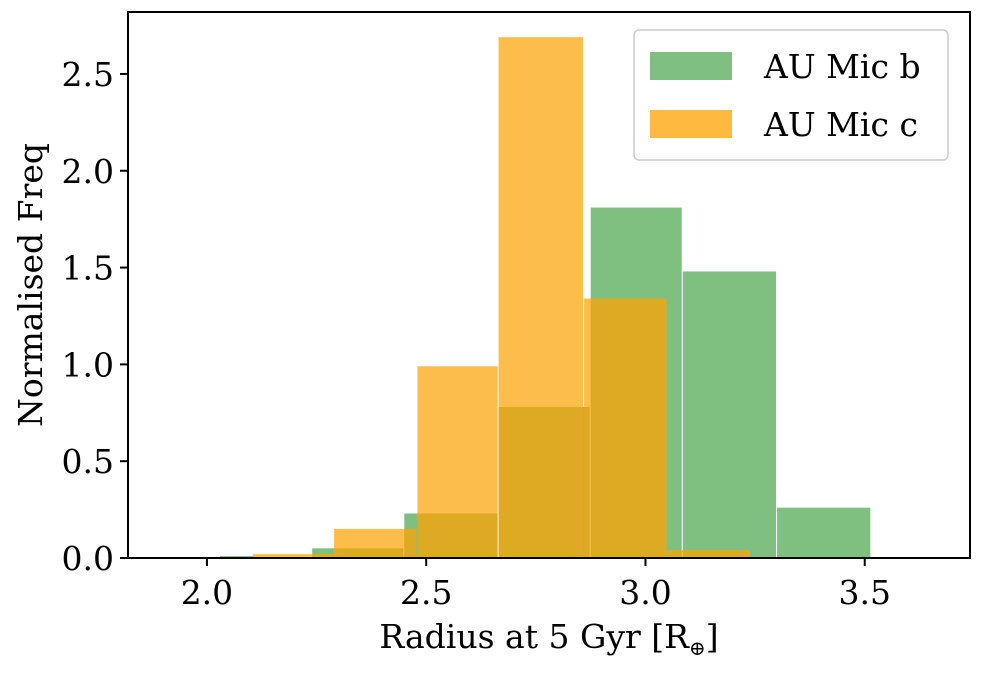 The width and height of the screenshot is (990, 676). Describe the element at coordinates (88, 171) in the screenshot. I see `y-tick-label-4: 2.0` at that location.